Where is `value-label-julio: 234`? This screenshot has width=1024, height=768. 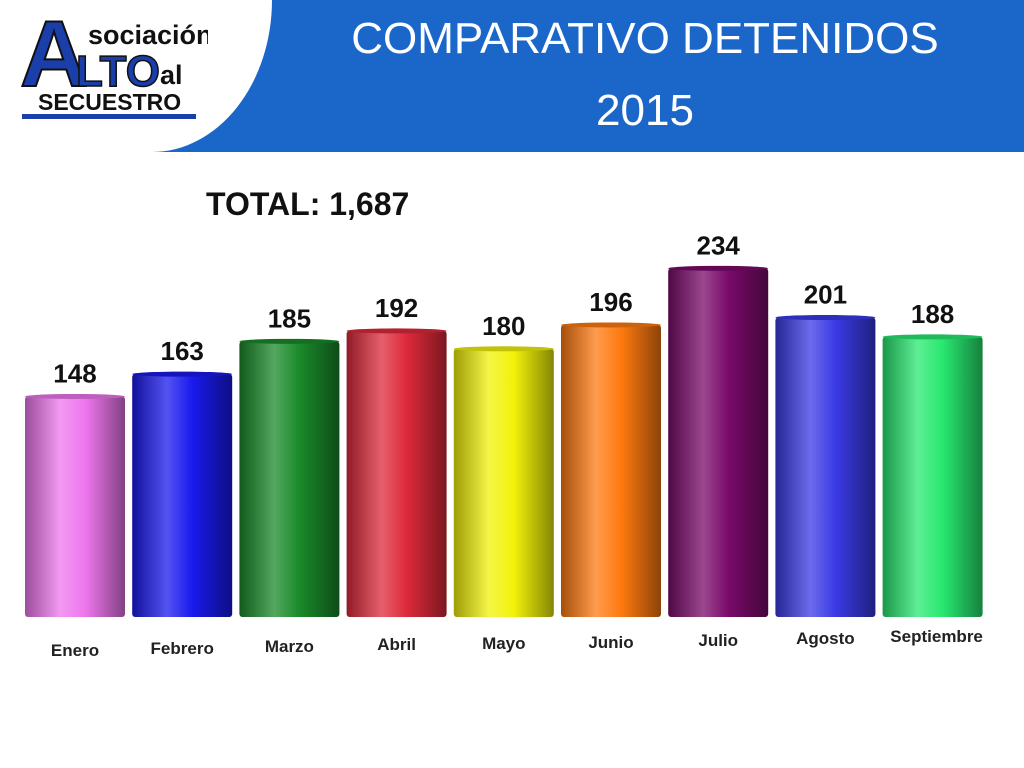 value-label-julio: 234 is located at coordinates (719, 245).